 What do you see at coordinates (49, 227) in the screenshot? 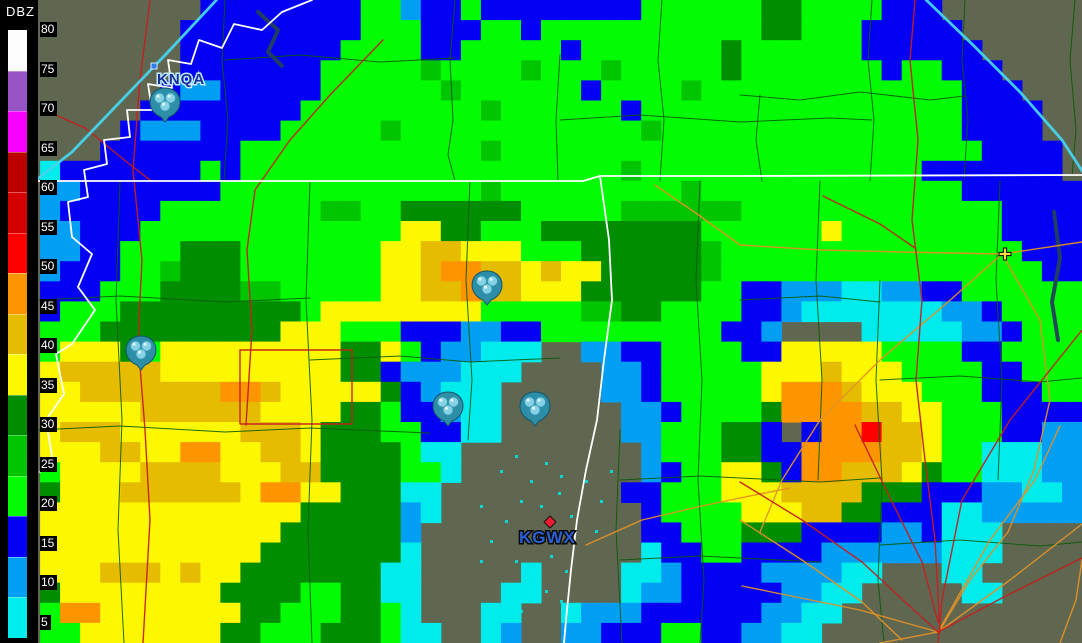
I see `dbz-scale-label: 55` at bounding box center [49, 227].